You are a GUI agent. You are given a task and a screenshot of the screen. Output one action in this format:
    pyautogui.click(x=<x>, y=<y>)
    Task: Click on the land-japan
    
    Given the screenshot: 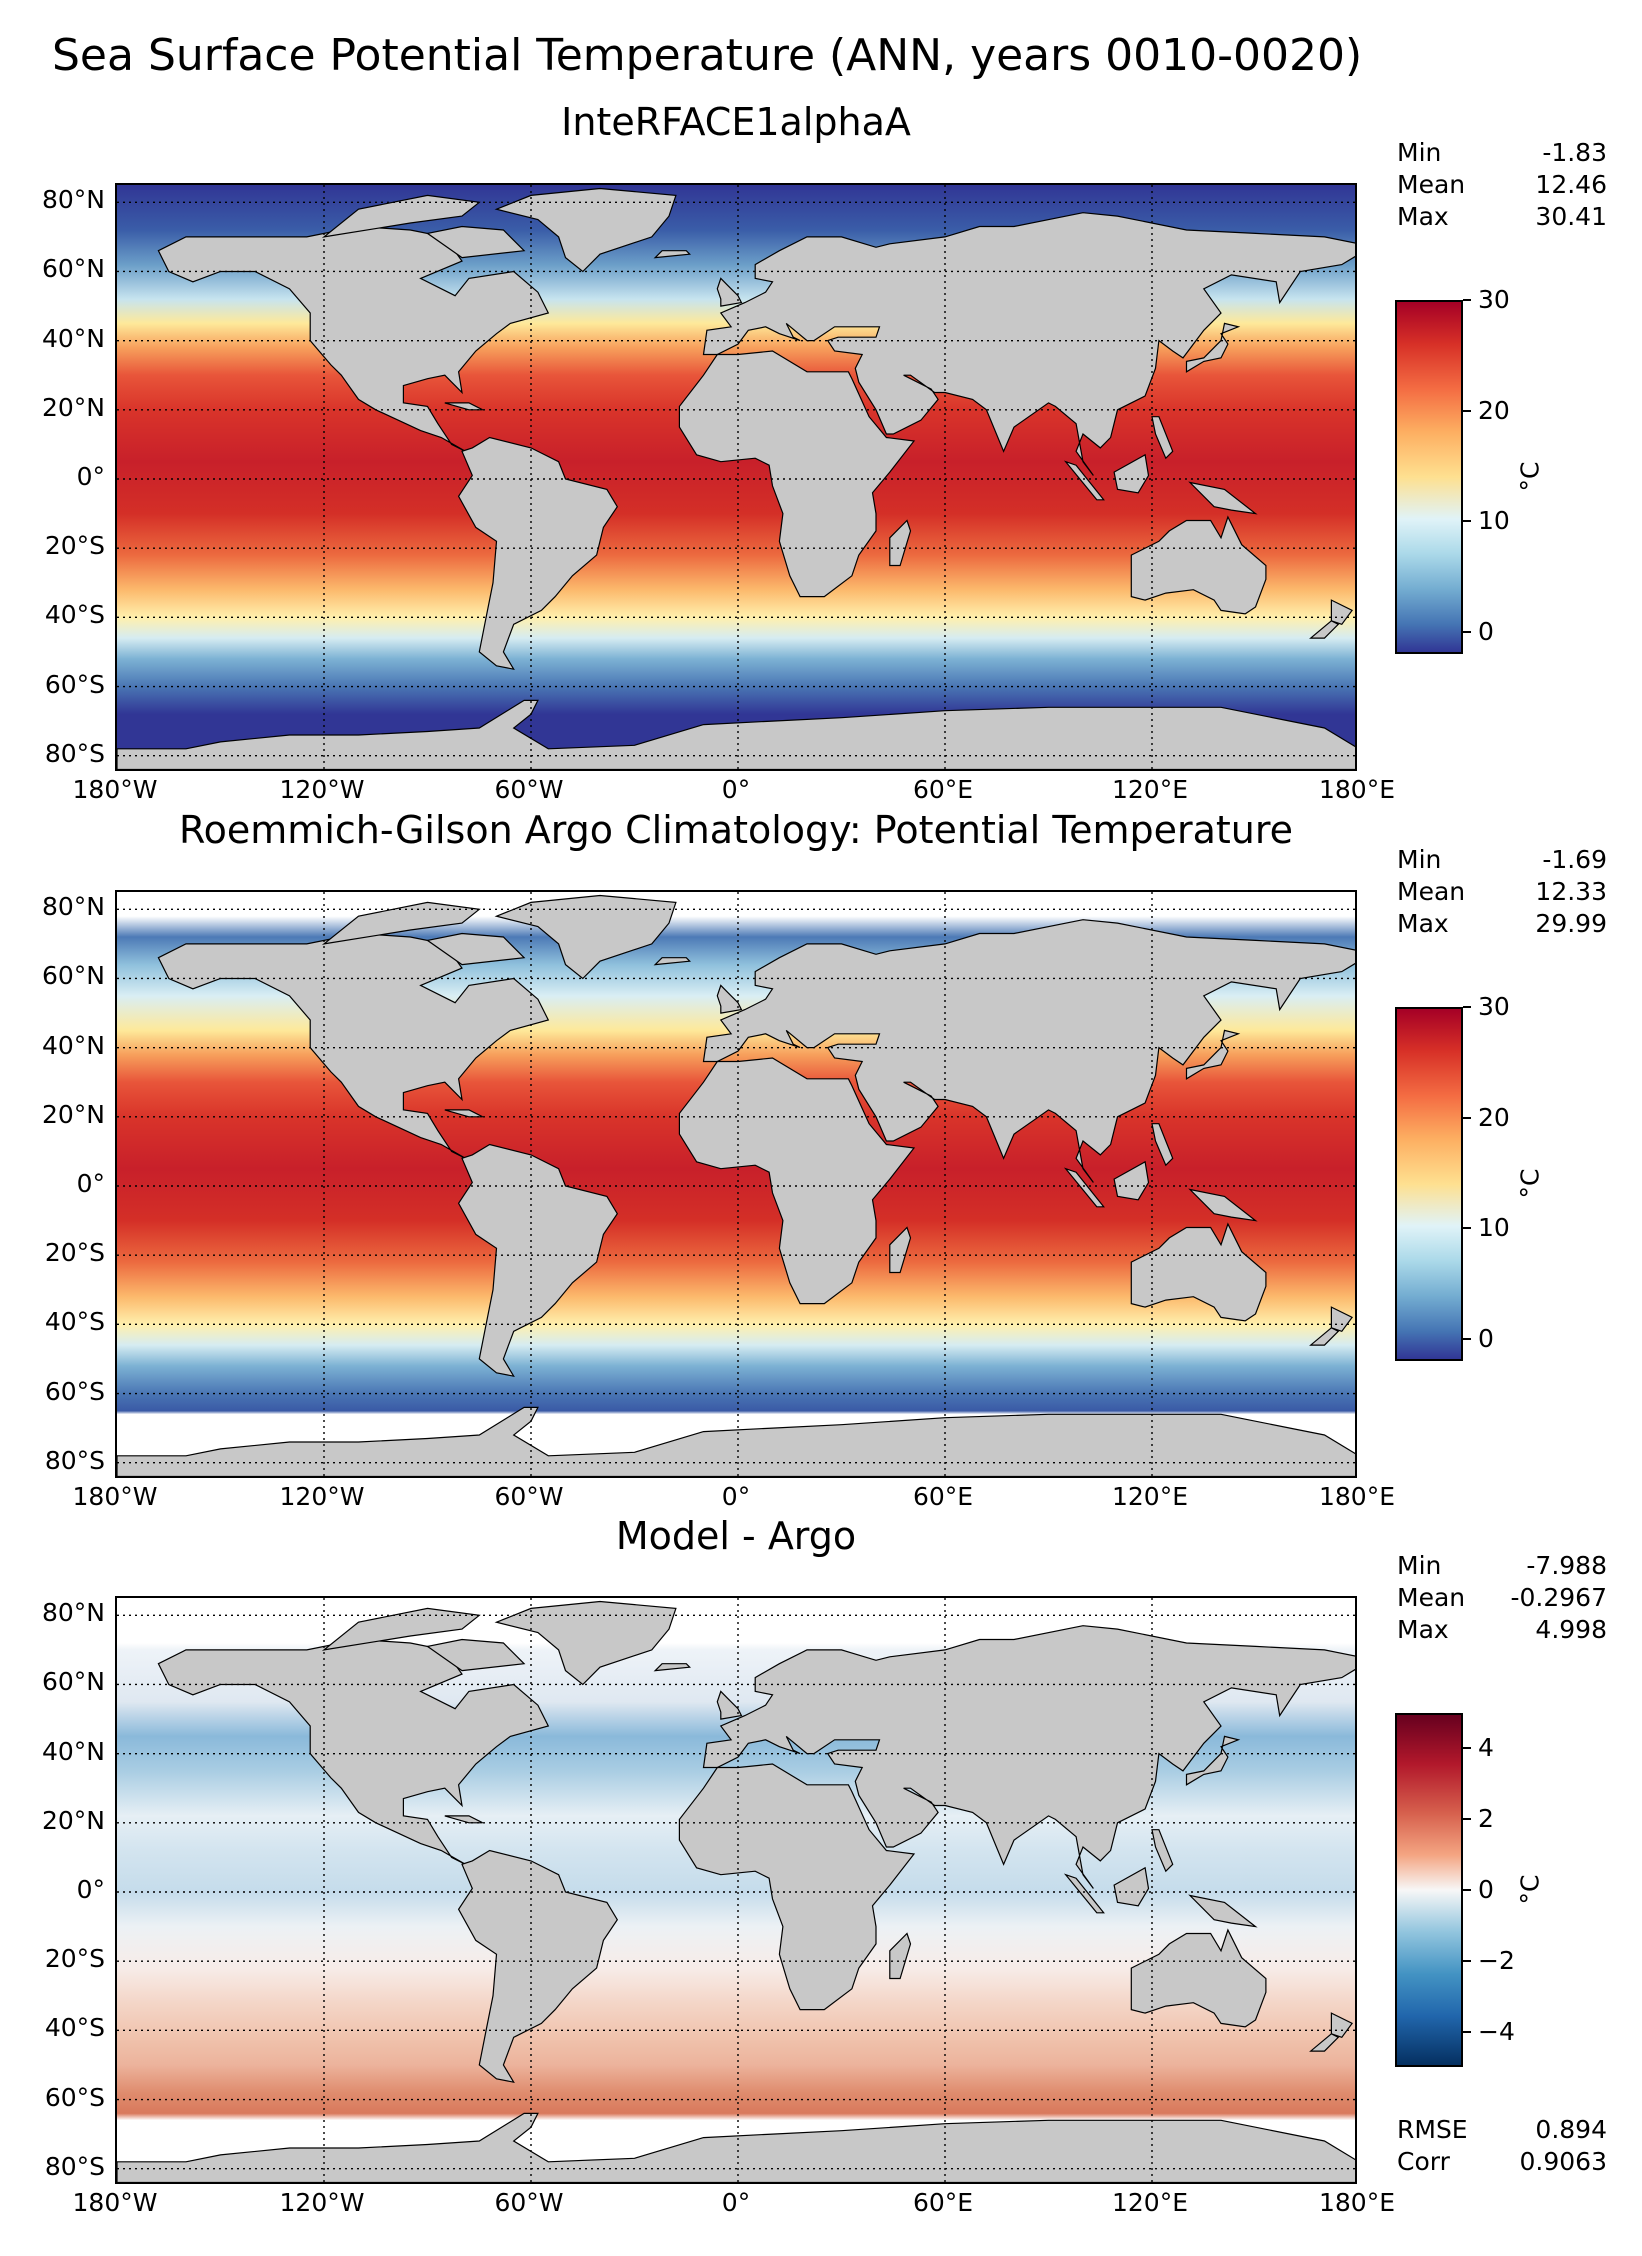 What is the action you would take?
    pyautogui.click(x=1213, y=1760)
    